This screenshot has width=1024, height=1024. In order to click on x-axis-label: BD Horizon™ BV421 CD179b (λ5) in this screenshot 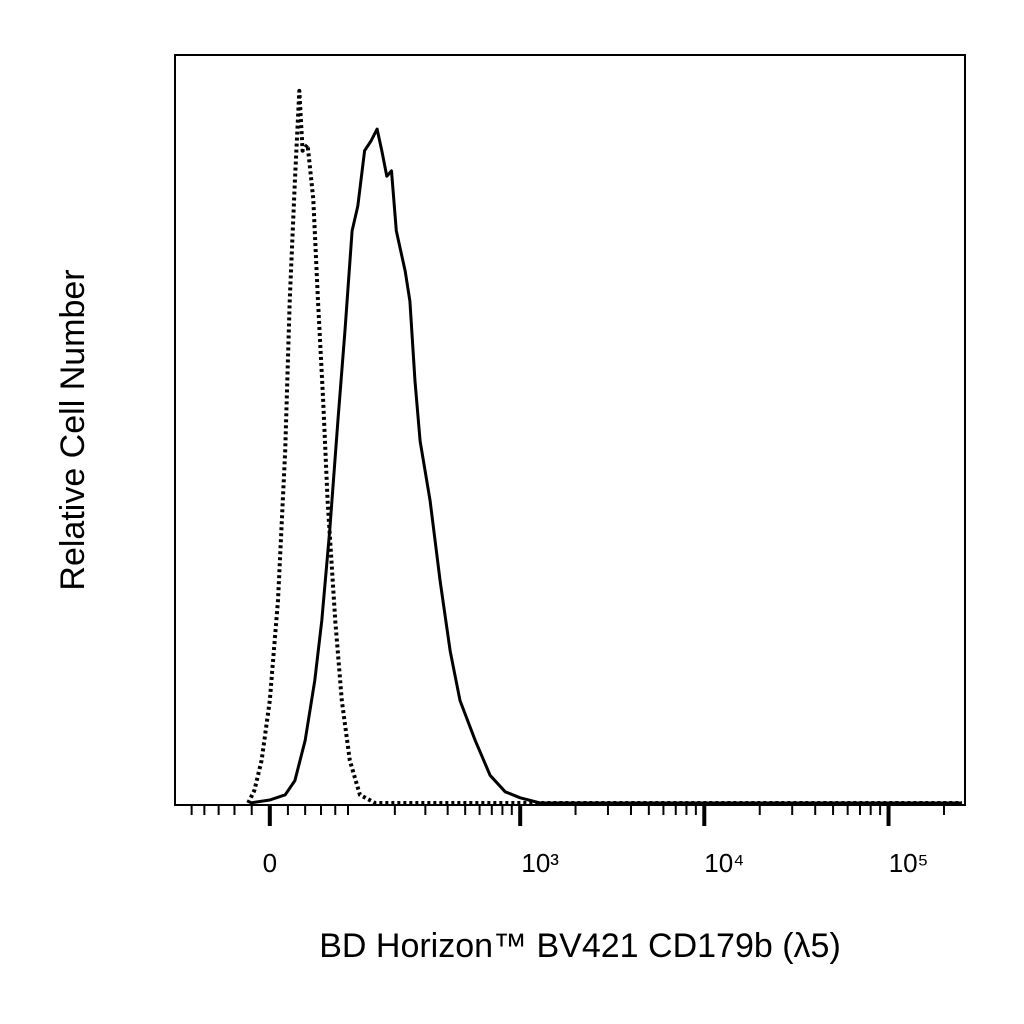, I will do `click(580, 946)`.